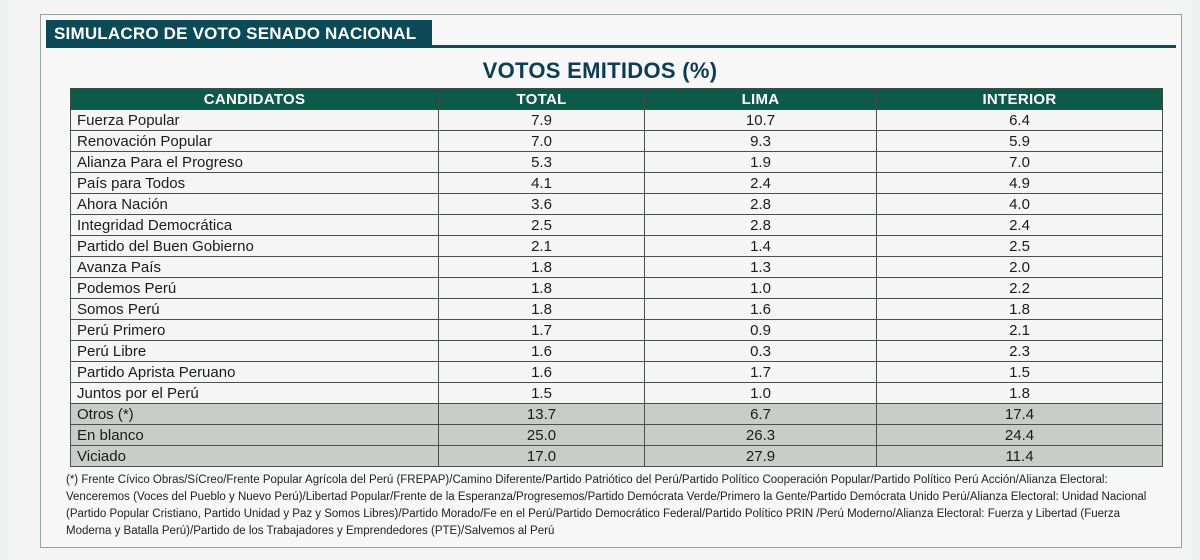 This screenshot has width=1200, height=560. I want to click on total-value-cell: 3.6, so click(541, 204).